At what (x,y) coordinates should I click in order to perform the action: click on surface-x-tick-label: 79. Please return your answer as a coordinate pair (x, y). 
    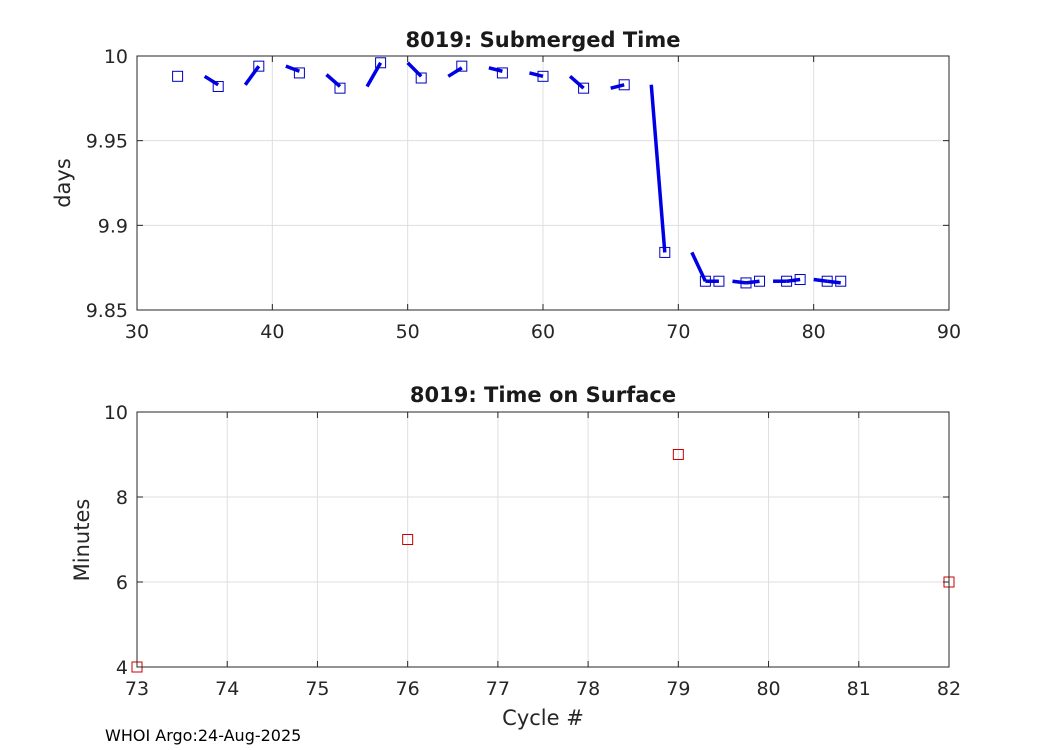
    Looking at the image, I should click on (678, 689).